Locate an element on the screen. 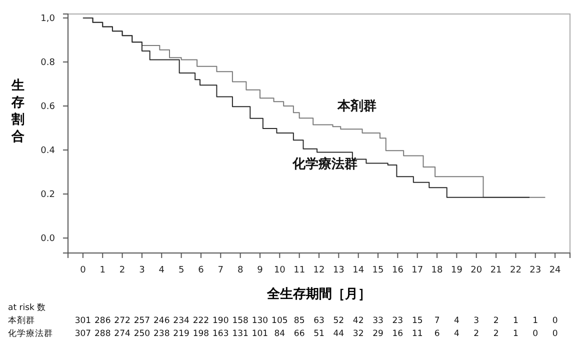 The image size is (580, 346). x-tick-label: 10 is located at coordinates (280, 270).